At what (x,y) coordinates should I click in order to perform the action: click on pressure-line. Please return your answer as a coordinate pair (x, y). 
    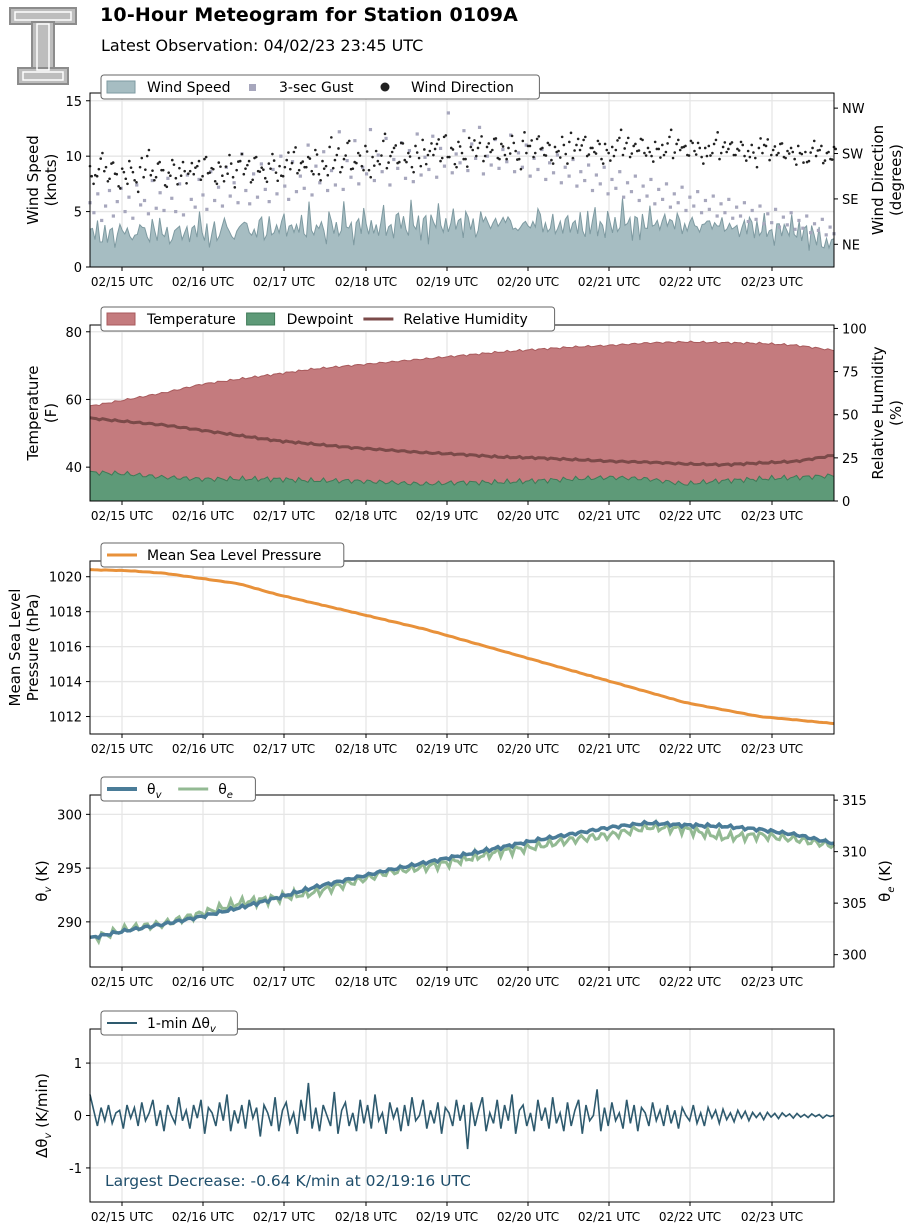
    Looking at the image, I should click on (462, 647).